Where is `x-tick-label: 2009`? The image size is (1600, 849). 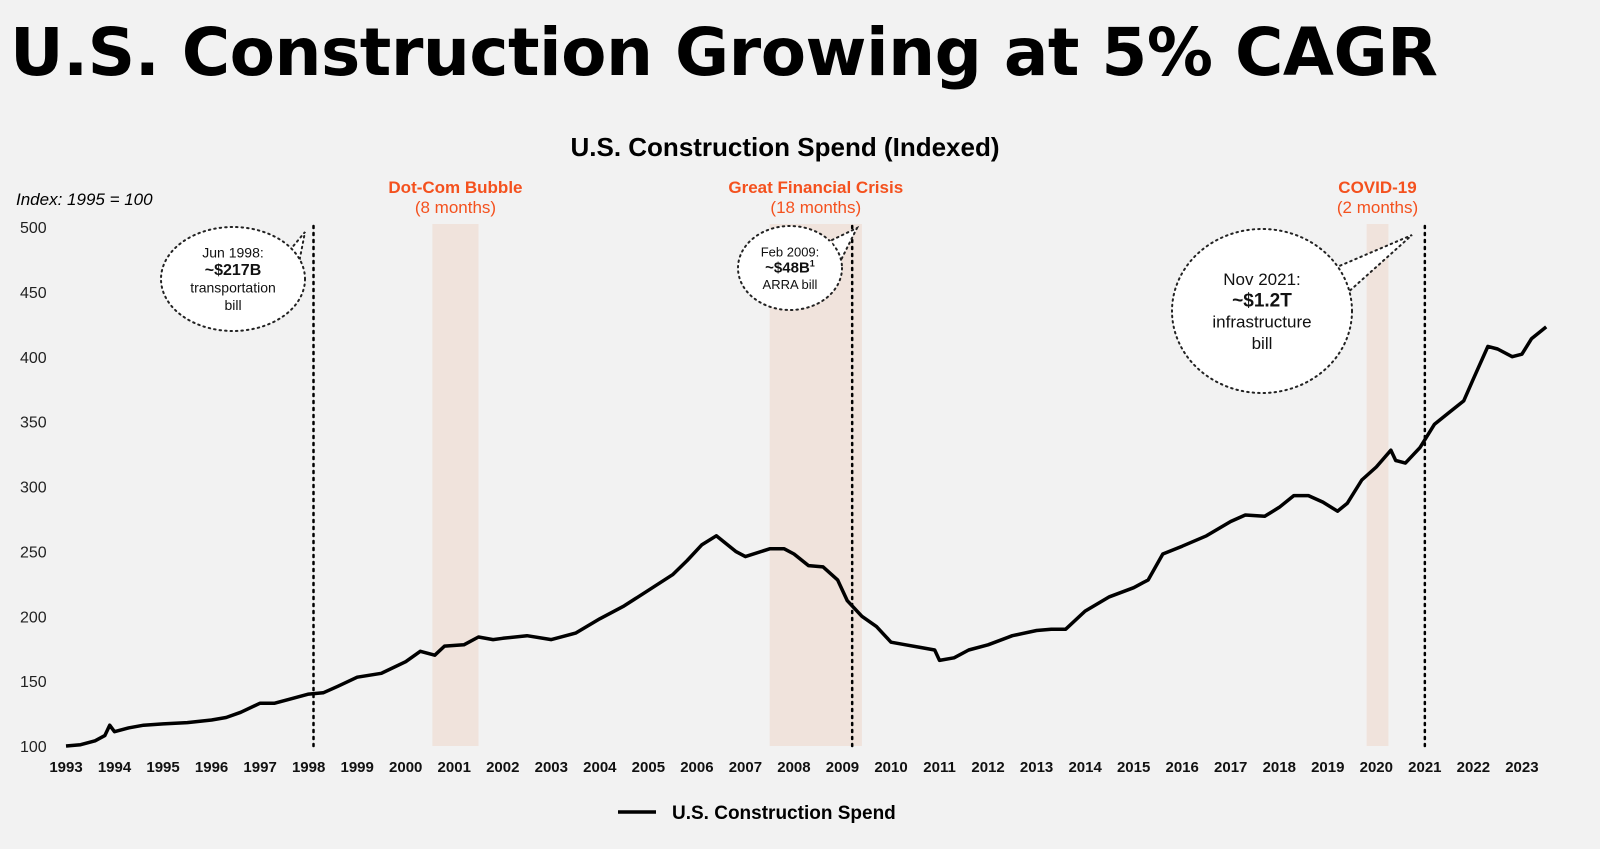 x-tick-label: 2009 is located at coordinates (842, 767).